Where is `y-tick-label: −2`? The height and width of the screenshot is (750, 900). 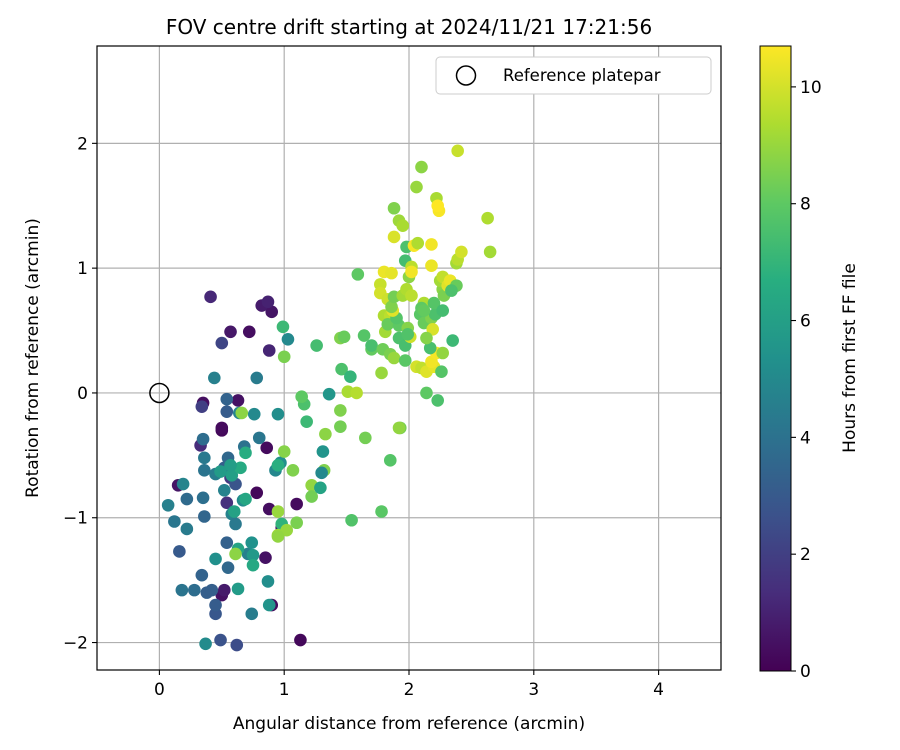 y-tick-label: −2 is located at coordinates (75, 644).